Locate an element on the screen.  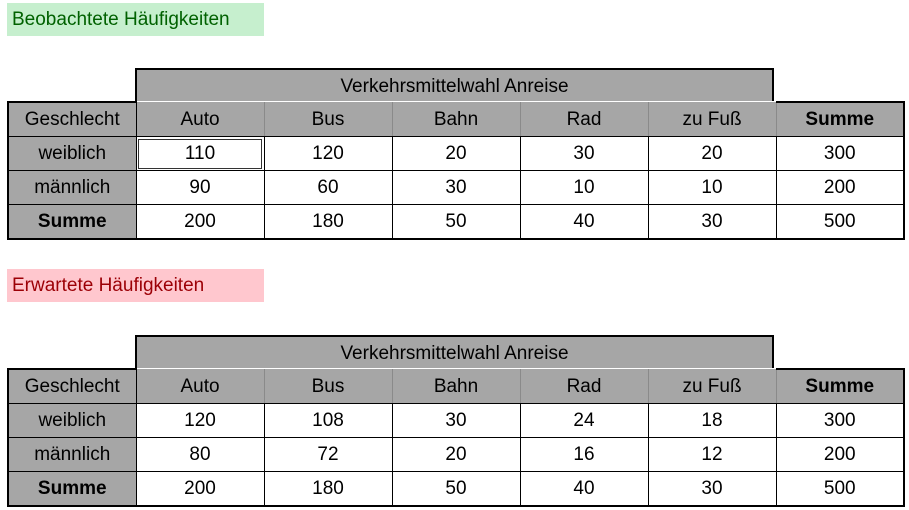
table-cell: 72 is located at coordinates (328, 454).